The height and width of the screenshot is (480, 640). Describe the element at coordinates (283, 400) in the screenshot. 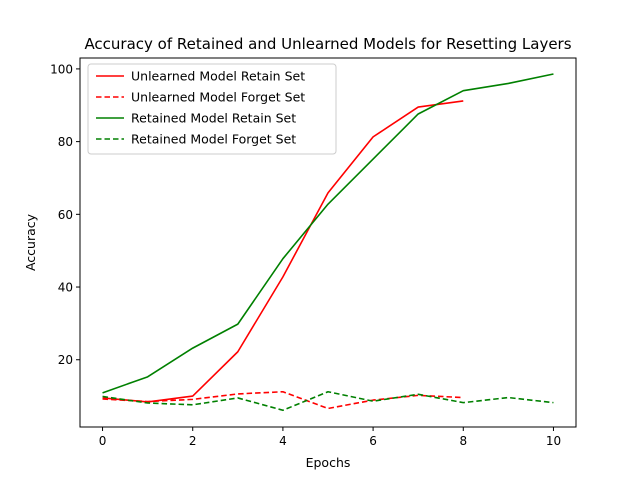

I see `series-line-unlearned-model-forget-set` at that location.